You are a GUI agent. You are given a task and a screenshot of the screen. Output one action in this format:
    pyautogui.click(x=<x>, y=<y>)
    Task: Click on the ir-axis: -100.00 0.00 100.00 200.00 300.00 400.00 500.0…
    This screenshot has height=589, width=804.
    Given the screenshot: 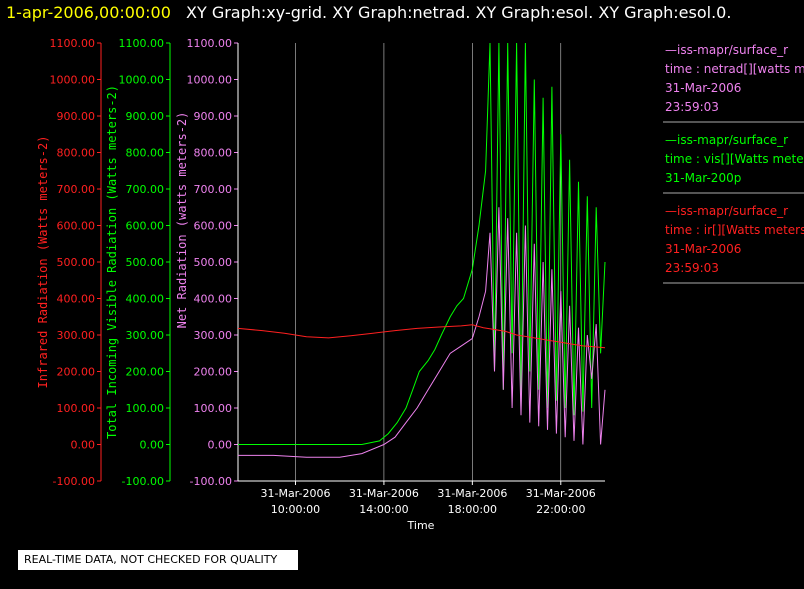 What is the action you would take?
    pyautogui.click(x=76, y=262)
    